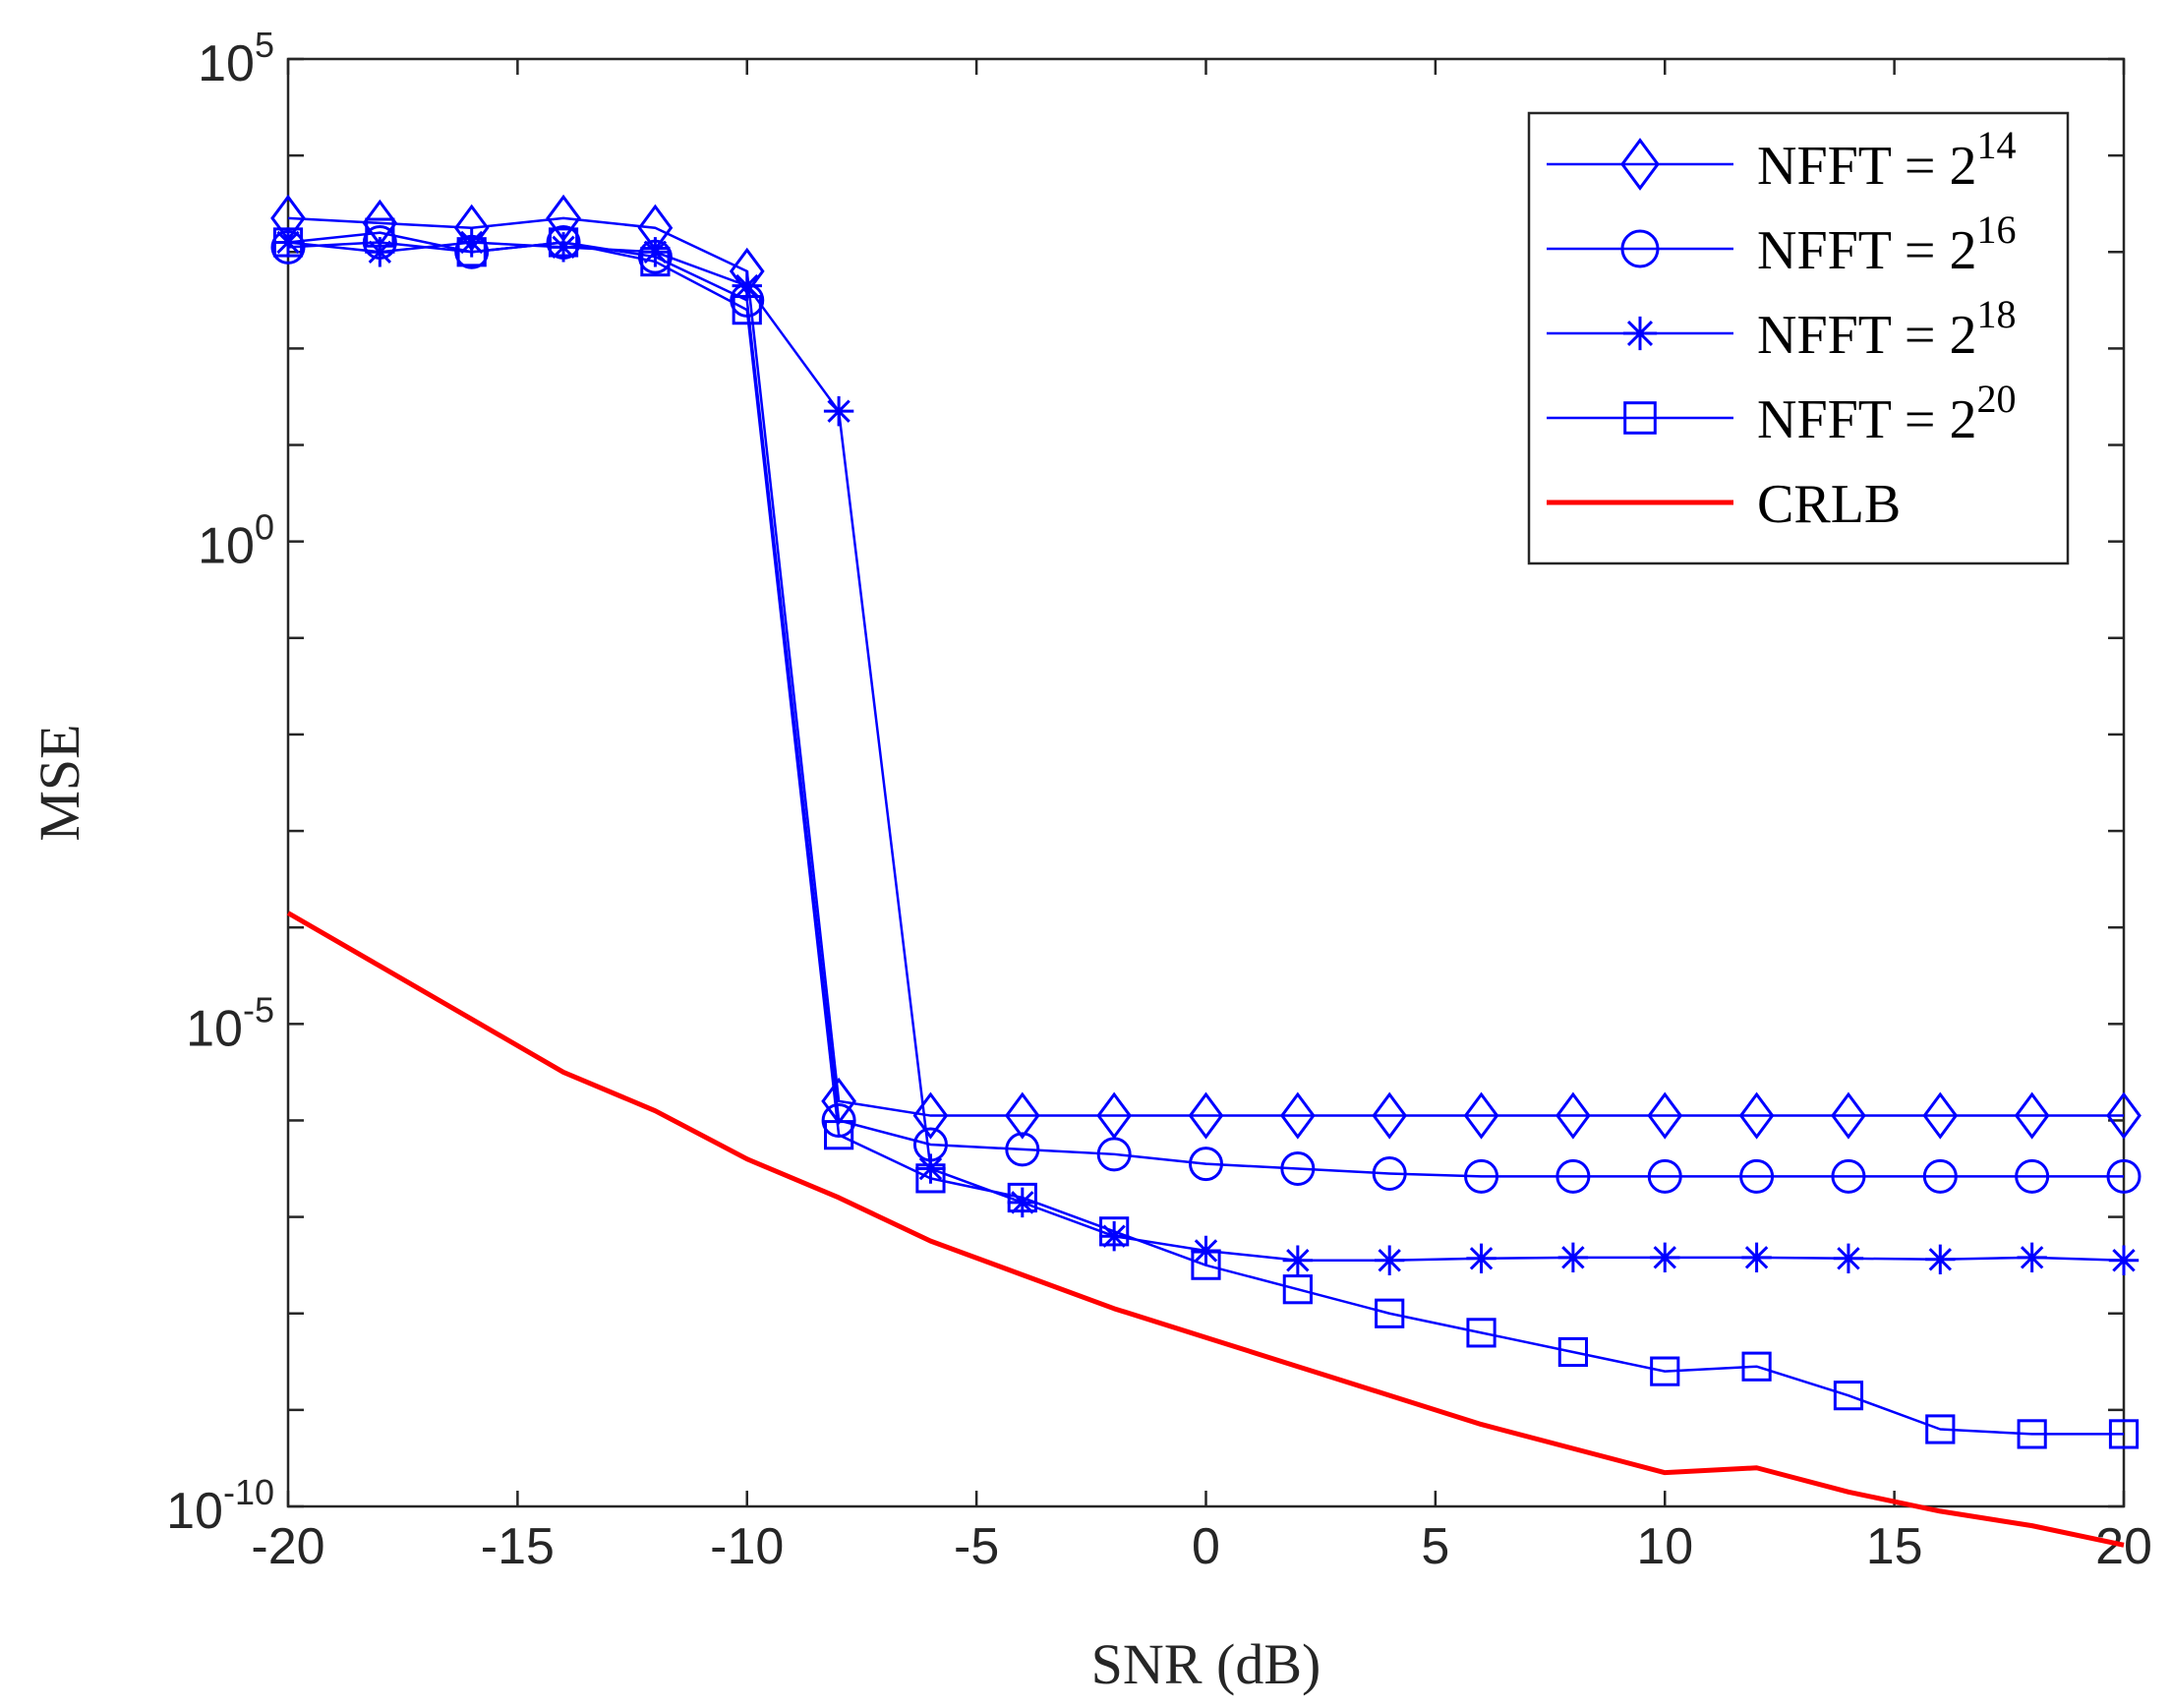 This screenshot has width=2171, height=1708. I want to click on legend-label: NFFT = 220, so click(1887, 413).